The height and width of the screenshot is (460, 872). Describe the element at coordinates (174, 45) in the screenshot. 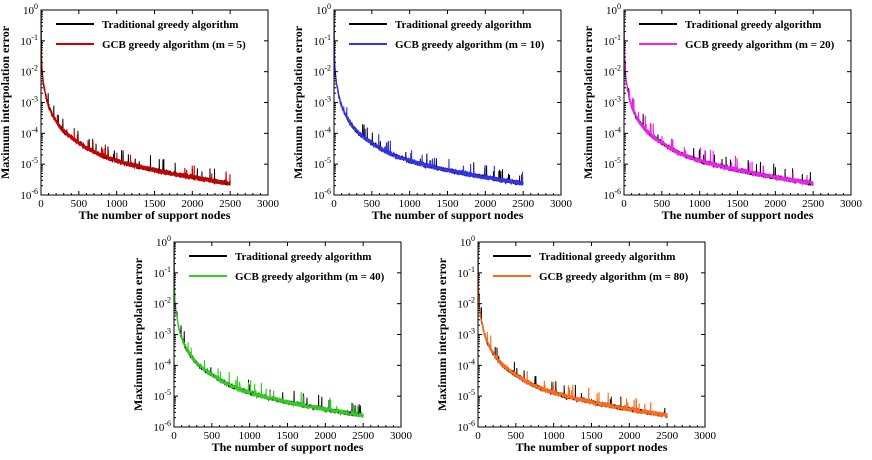

I see `legend-label: GCB greedy algorithm (m = 5)` at that location.